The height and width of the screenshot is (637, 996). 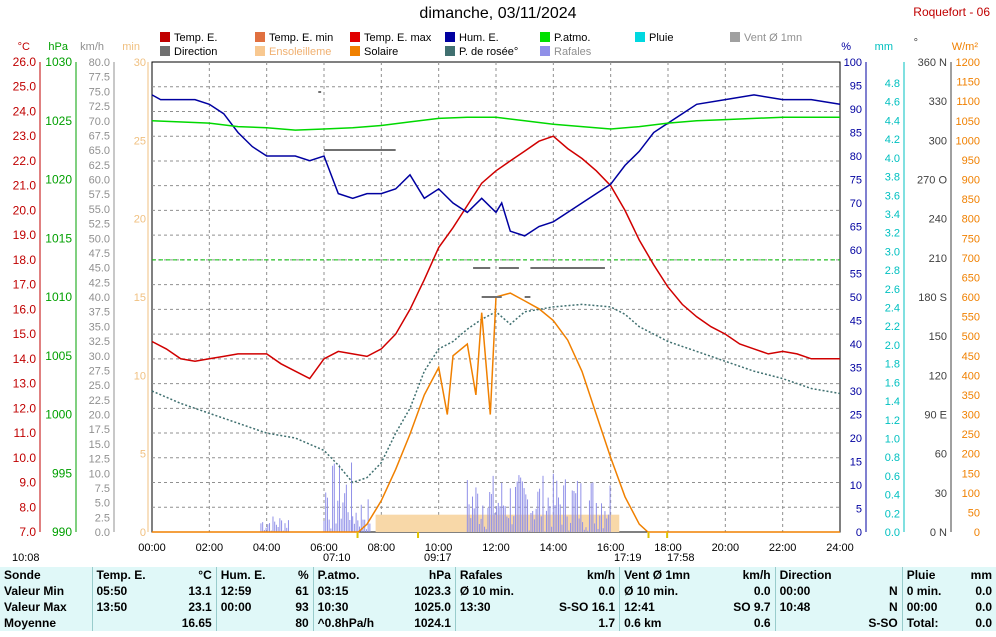 What do you see at coordinates (102, 504) in the screenshot?
I see `wind-tick-label: 5.0` at bounding box center [102, 504].